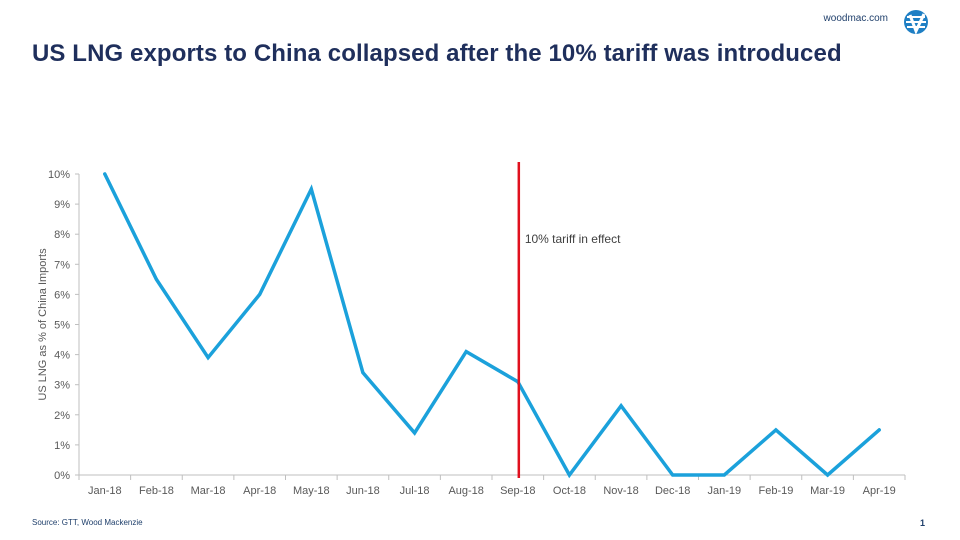 The width and height of the screenshot is (960, 540). What do you see at coordinates (62, 476) in the screenshot?
I see `y-tick-label: 0%` at bounding box center [62, 476].